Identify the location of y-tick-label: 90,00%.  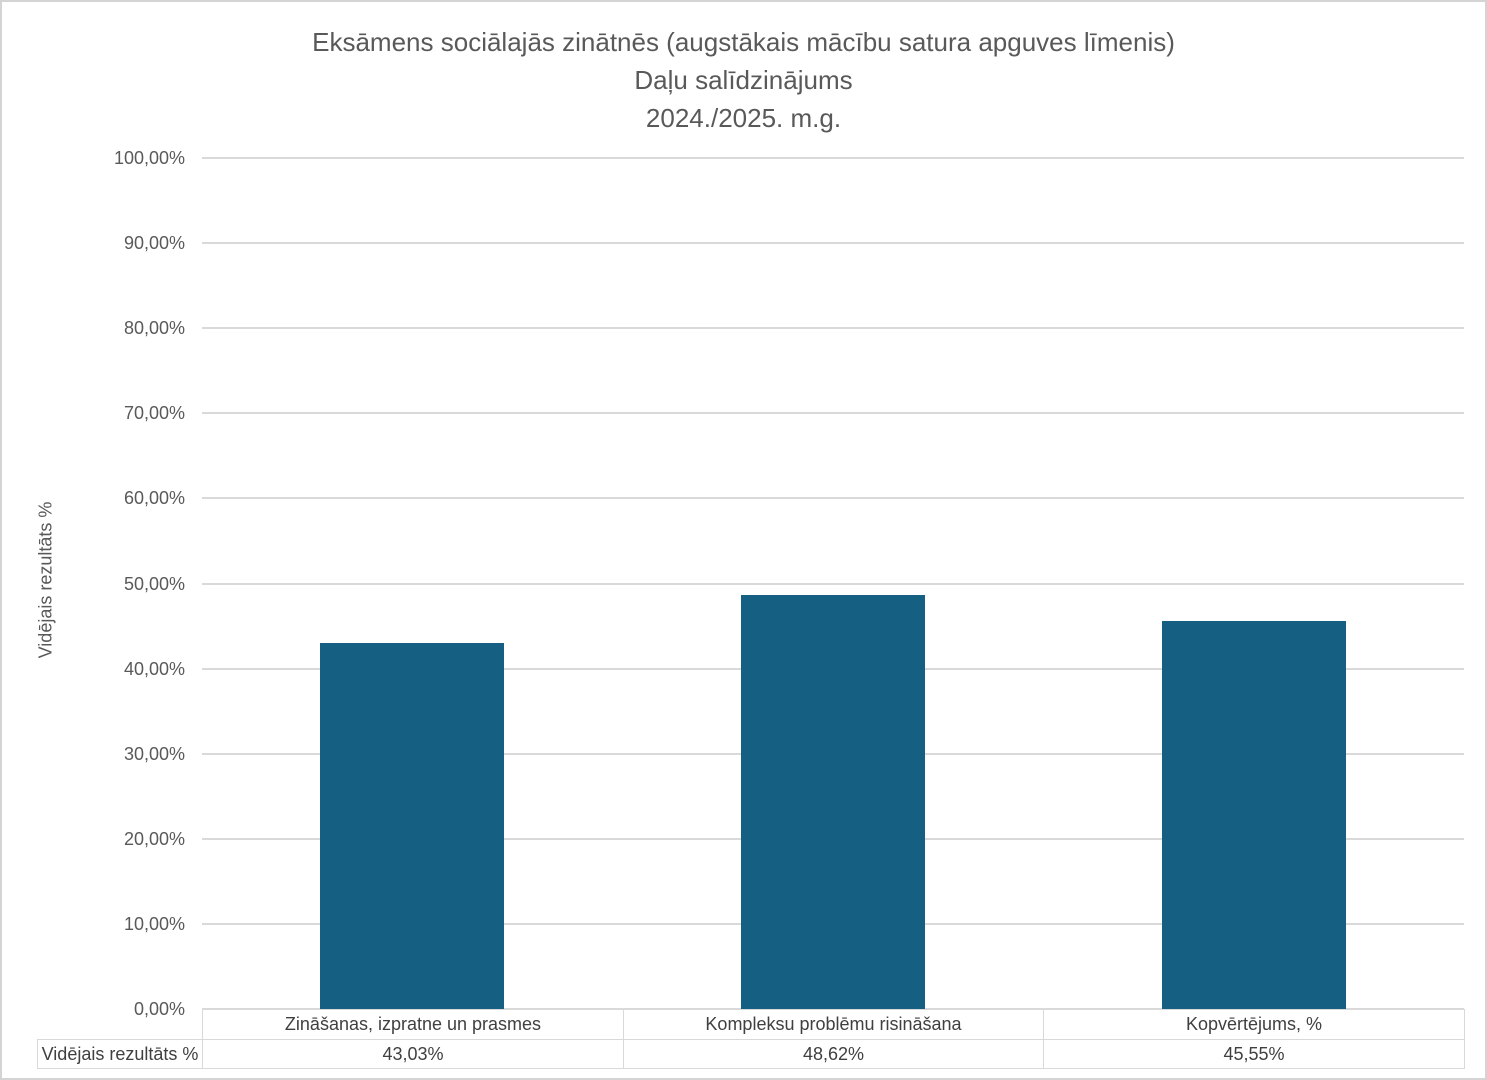
(154, 243).